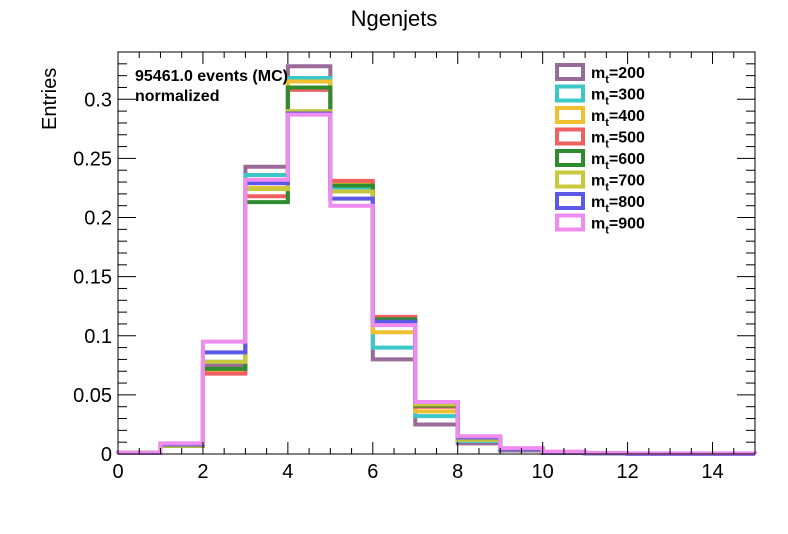 Image resolution: width=788 pixels, height=534 pixels. I want to click on legend-label: mt=300, so click(618, 97).